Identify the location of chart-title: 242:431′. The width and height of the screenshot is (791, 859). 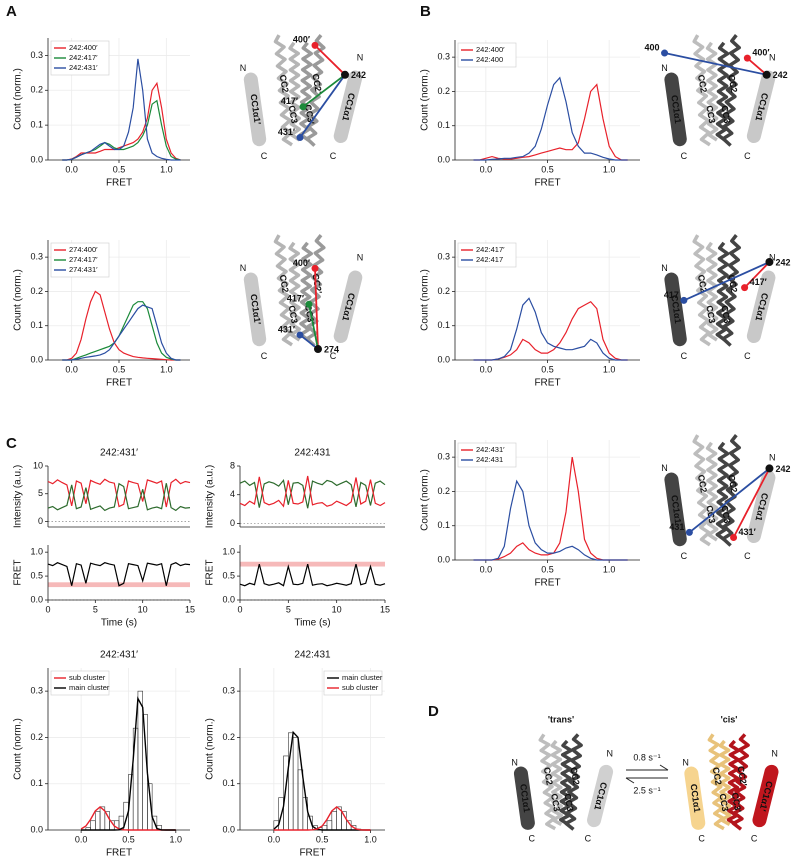
(119, 453).